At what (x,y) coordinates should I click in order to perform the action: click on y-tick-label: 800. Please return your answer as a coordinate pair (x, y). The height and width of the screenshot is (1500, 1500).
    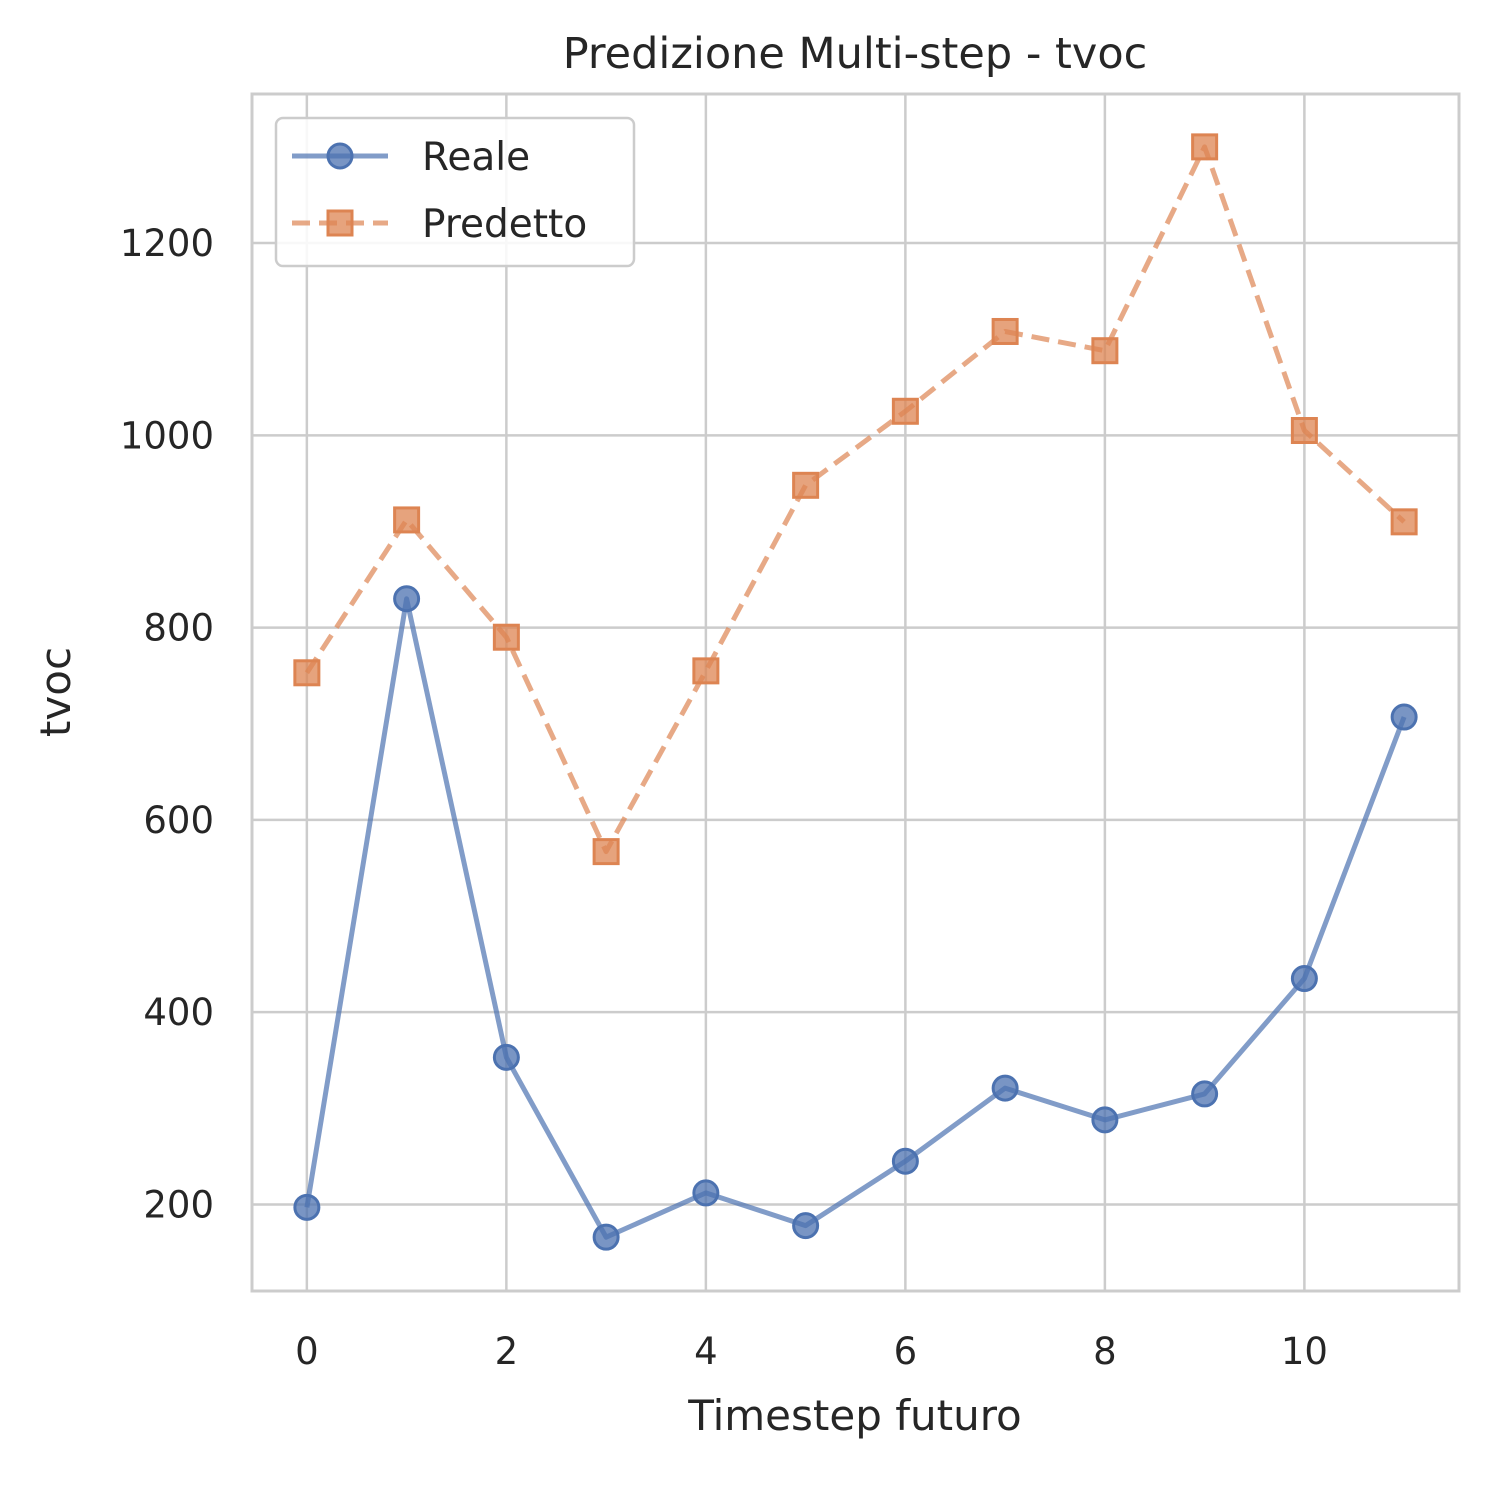
    Looking at the image, I should click on (178, 628).